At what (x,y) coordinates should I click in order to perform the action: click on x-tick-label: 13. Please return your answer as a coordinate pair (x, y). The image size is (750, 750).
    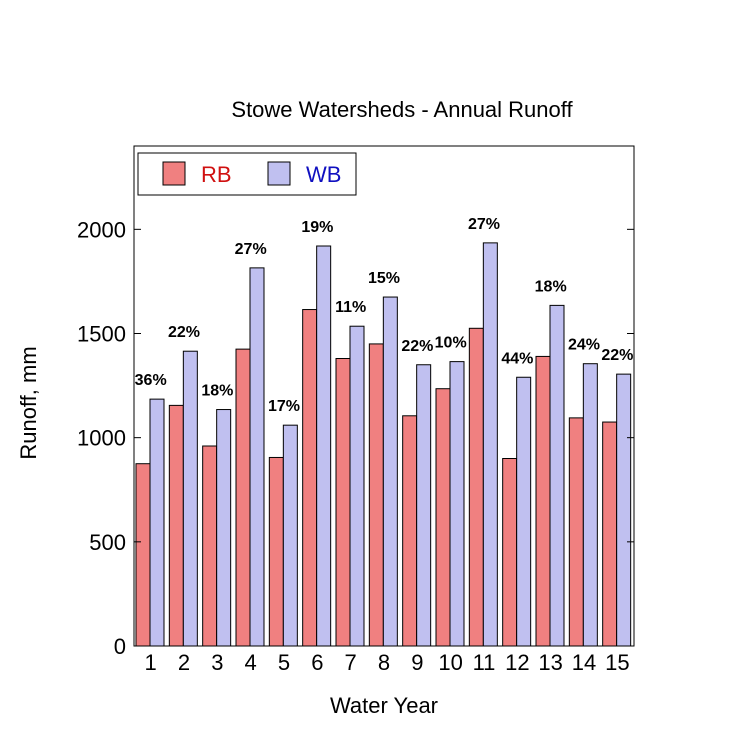
    Looking at the image, I should click on (550, 662).